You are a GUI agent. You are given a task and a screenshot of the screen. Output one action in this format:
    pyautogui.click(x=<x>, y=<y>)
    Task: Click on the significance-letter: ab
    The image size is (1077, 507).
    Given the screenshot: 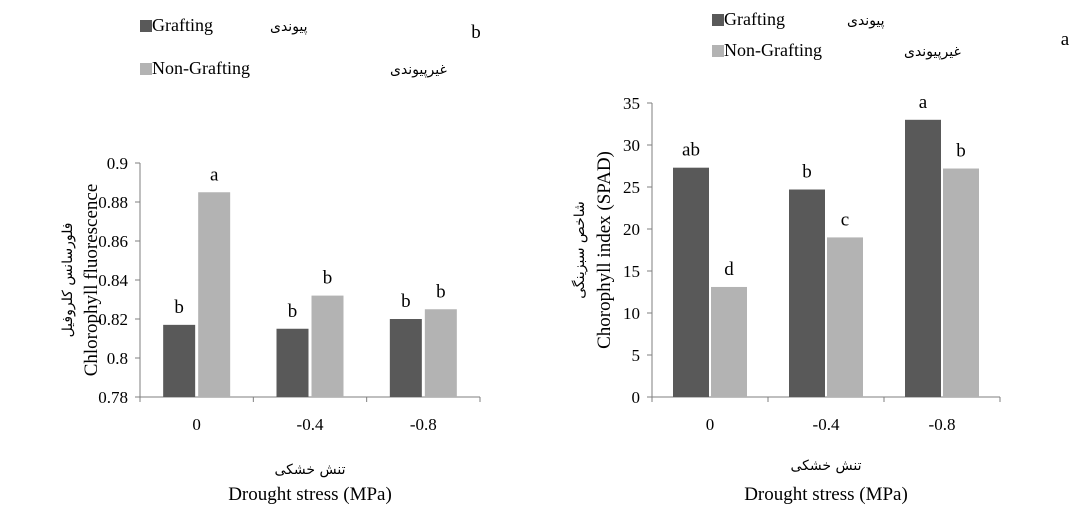 What is the action you would take?
    pyautogui.click(x=691, y=150)
    